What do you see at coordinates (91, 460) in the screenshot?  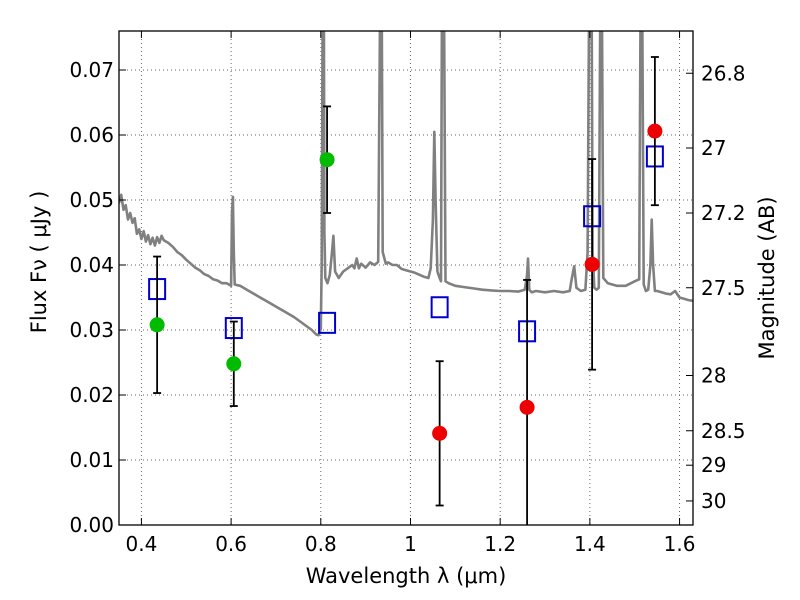 I see `y-tick-label: 0.01` at bounding box center [91, 460].